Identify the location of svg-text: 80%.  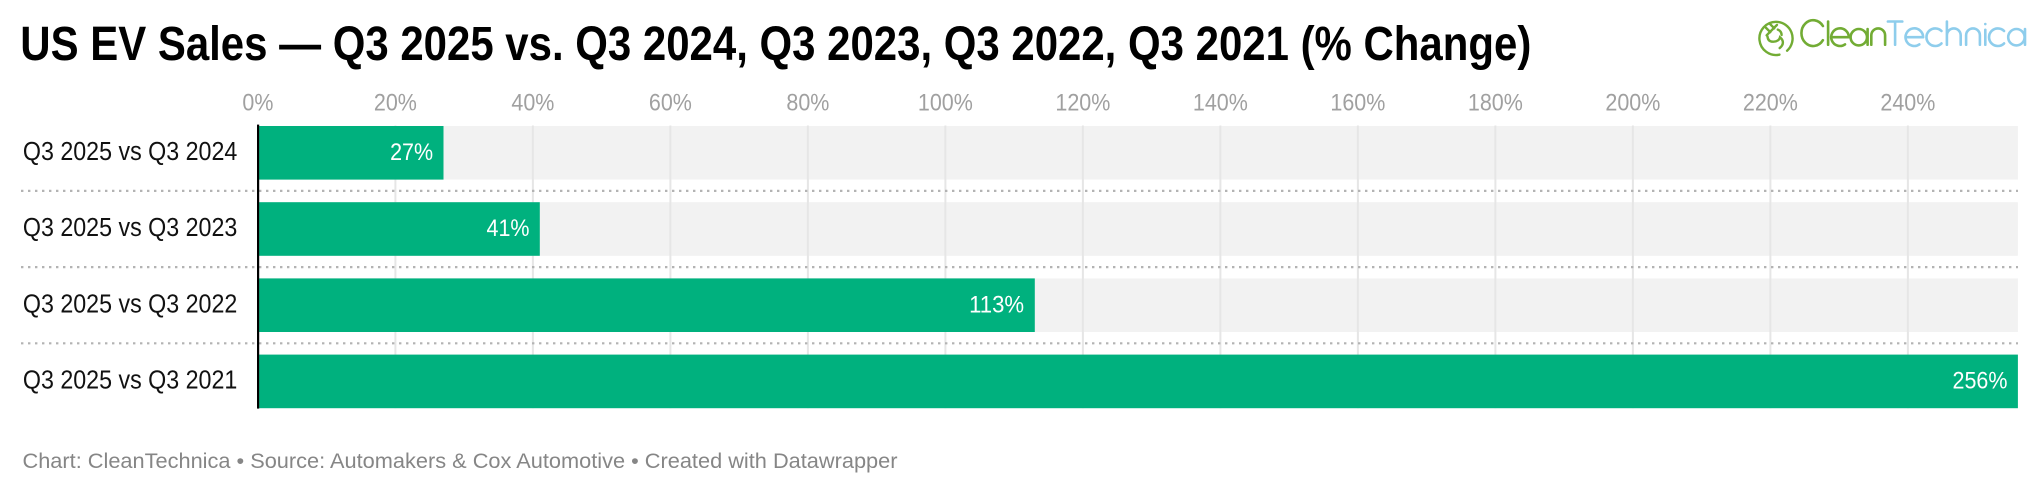
(807, 102).